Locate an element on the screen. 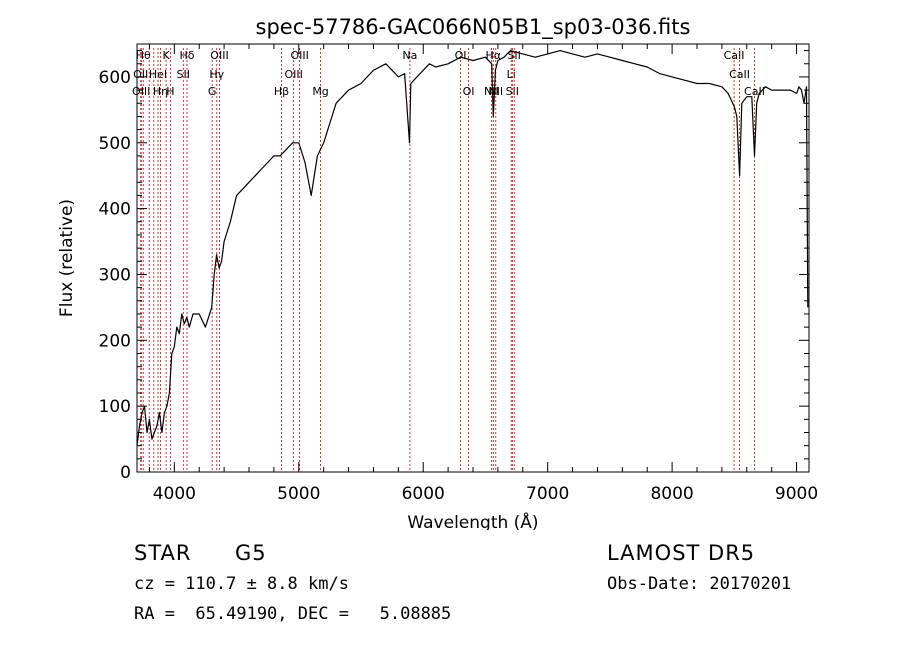 Image resolution: width=900 pixels, height=649 pixels. x-tick-label-3: 7000 is located at coordinates (547, 494).